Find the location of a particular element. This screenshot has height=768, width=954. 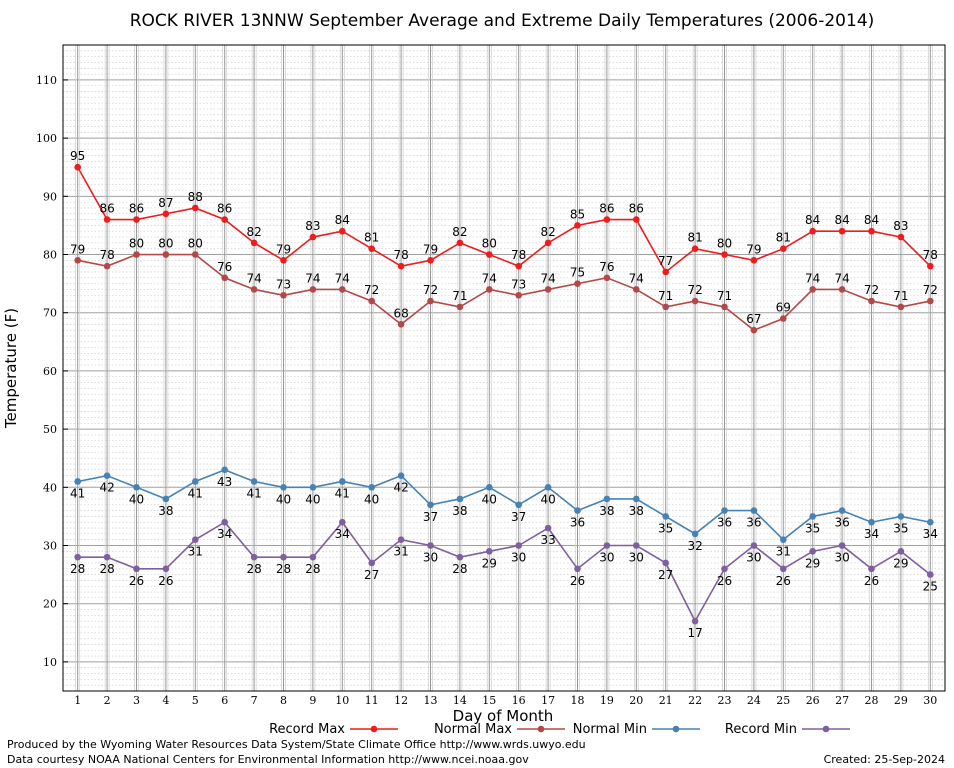

x-tick-label: 10 is located at coordinates (342, 700).